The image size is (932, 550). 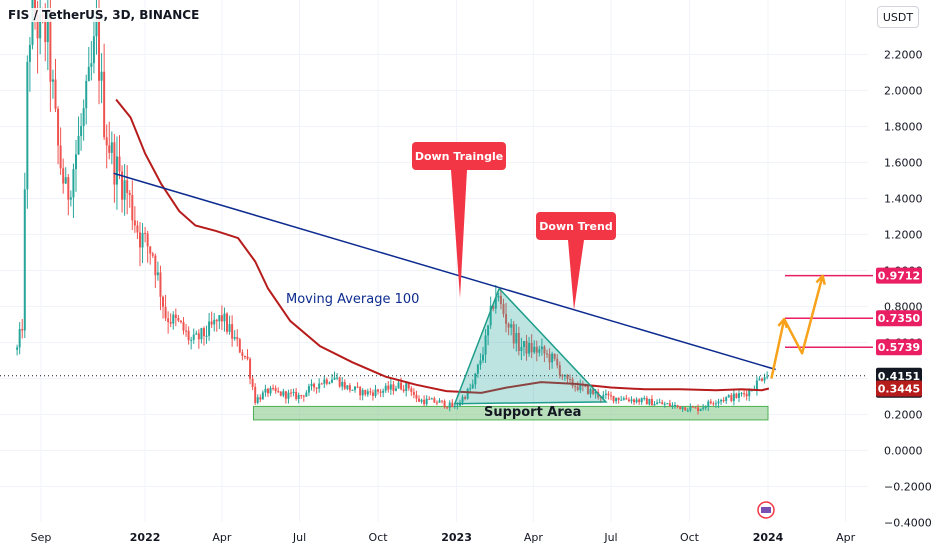 I want to click on projection-arrowhead, so click(x=782, y=323).